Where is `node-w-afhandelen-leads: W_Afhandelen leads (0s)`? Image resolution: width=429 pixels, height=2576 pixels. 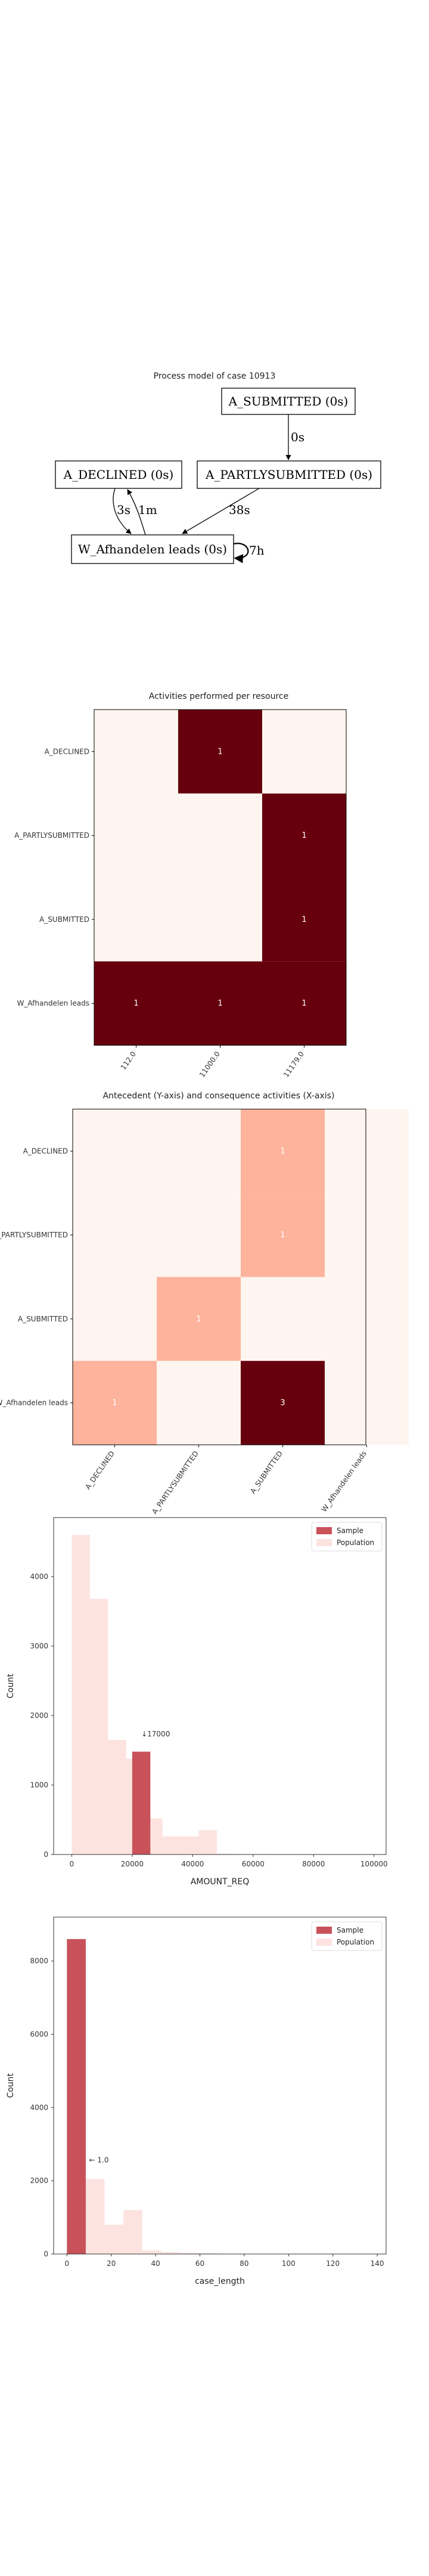 node-w-afhandelen-leads: W_Afhandelen leads (0s) is located at coordinates (152, 549).